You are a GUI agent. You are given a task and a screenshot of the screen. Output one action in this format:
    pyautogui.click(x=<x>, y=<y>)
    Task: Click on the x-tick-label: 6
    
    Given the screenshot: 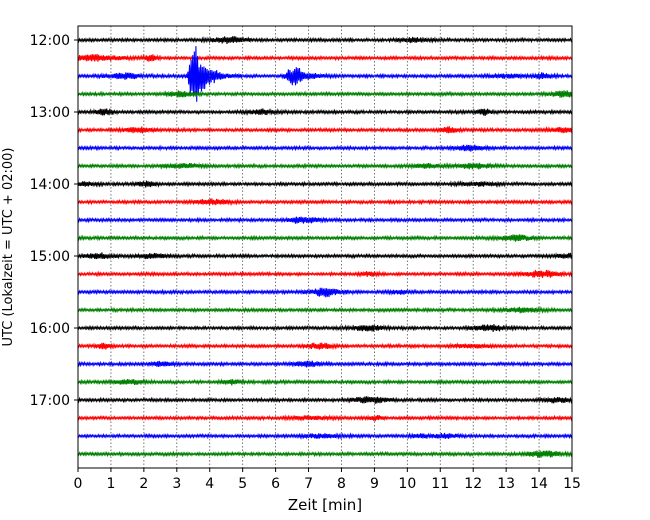 What is the action you would take?
    pyautogui.click(x=275, y=484)
    